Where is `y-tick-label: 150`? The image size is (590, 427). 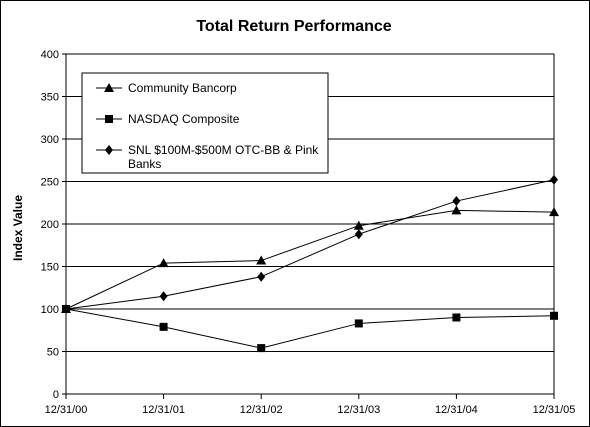
y-tick-label: 150 is located at coordinates (50, 268).